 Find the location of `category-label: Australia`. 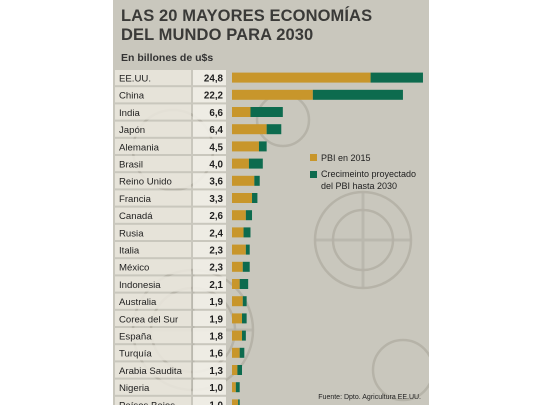

category-label: Australia is located at coordinates (138, 302).